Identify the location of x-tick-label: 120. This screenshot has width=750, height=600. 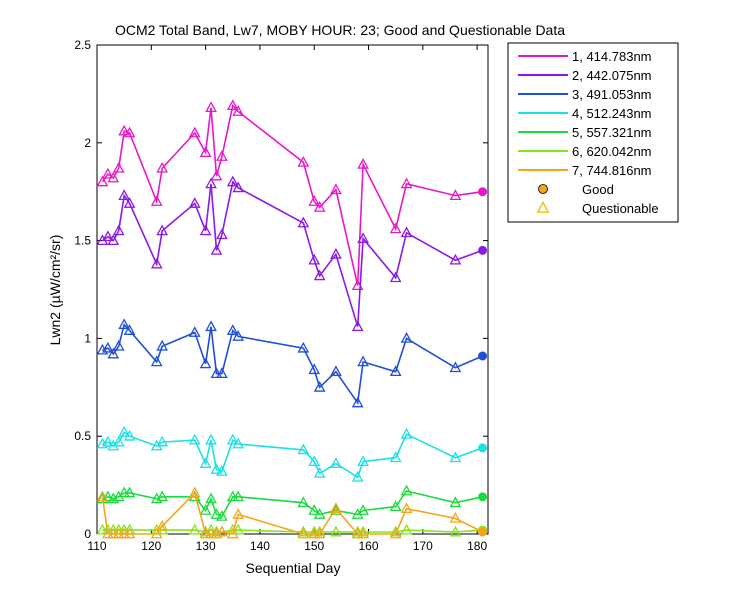
(151, 546).